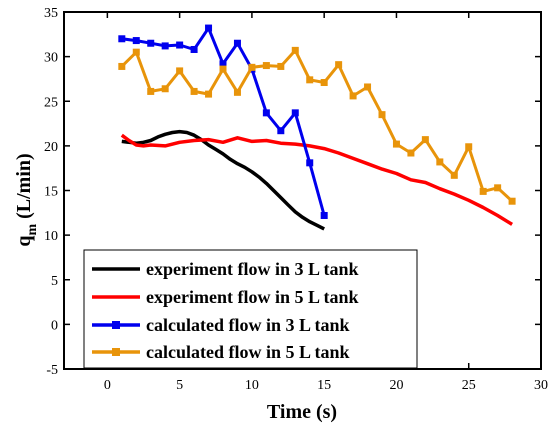 The width and height of the screenshot is (550, 431). What do you see at coordinates (107, 385) in the screenshot?
I see `x-tick-label: 0` at bounding box center [107, 385].